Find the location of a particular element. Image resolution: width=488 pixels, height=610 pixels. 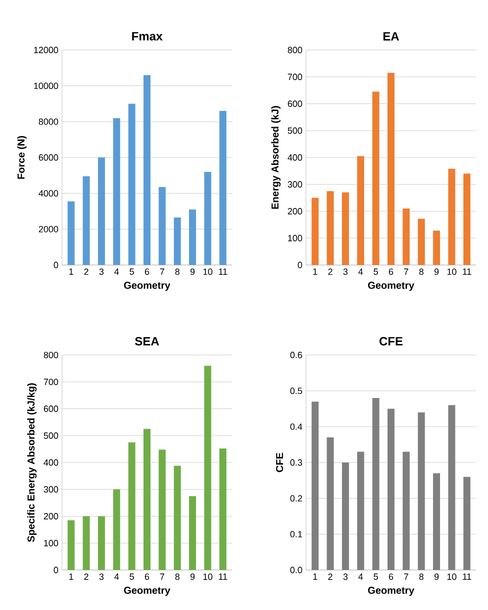

y-tick-label: 0.0 is located at coordinates (296, 570).